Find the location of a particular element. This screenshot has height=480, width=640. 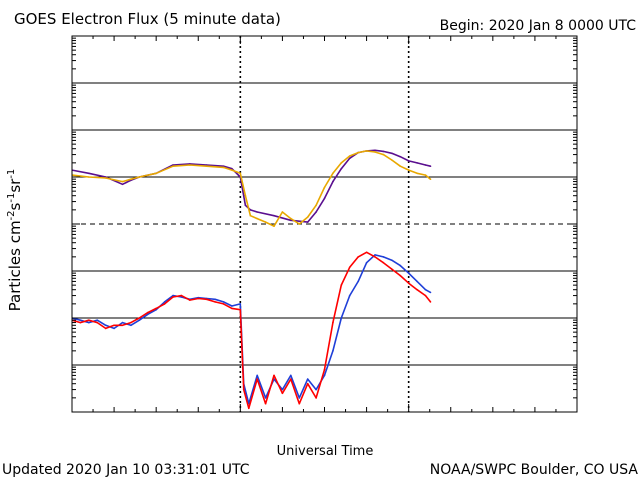

x-axis-title: Universal Time is located at coordinates (325, 451).